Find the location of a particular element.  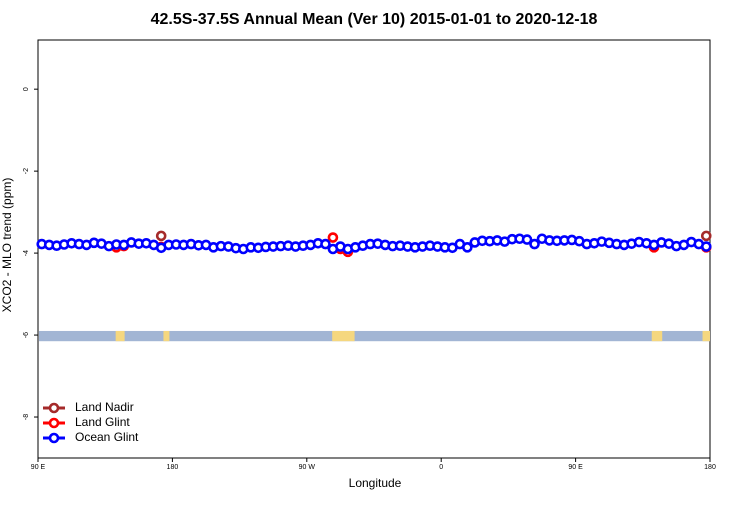

y-tick-label: -4 is located at coordinates (26, 253).